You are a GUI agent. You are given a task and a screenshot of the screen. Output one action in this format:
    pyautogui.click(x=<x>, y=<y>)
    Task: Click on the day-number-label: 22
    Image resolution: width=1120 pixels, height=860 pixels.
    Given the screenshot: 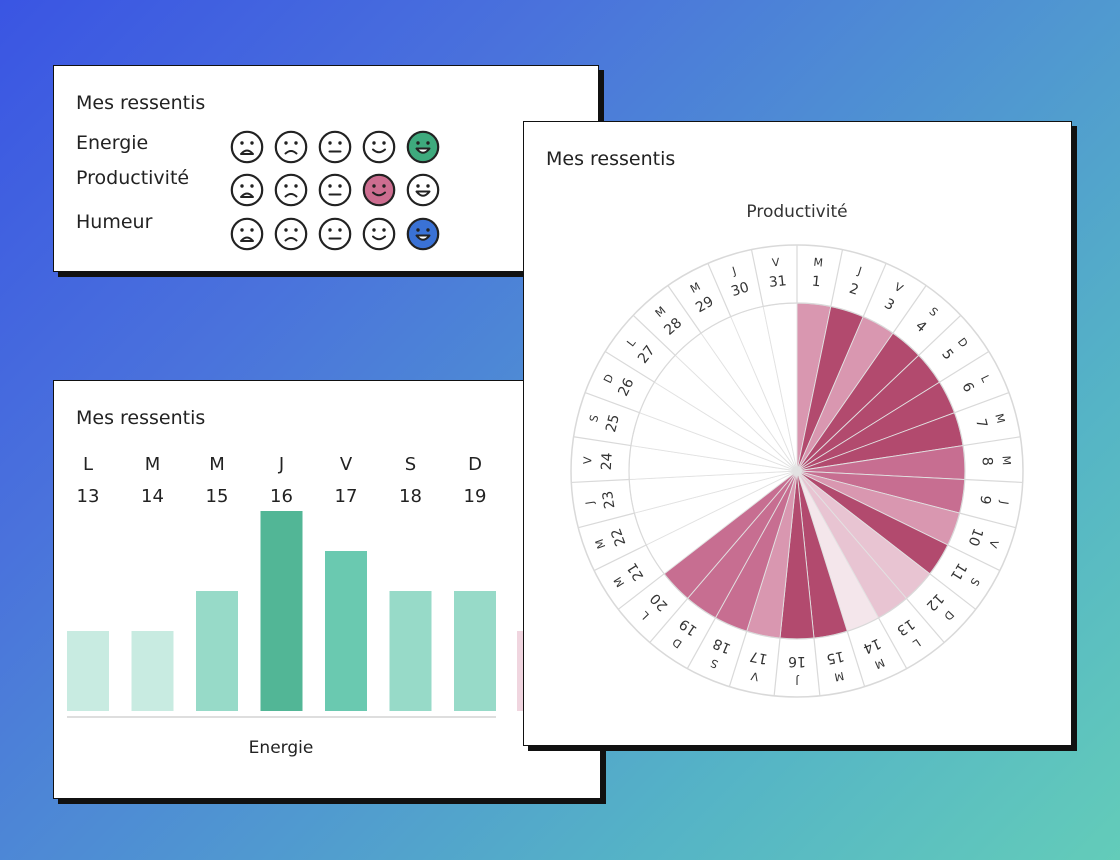 What is the action you would take?
    pyautogui.click(x=618, y=537)
    